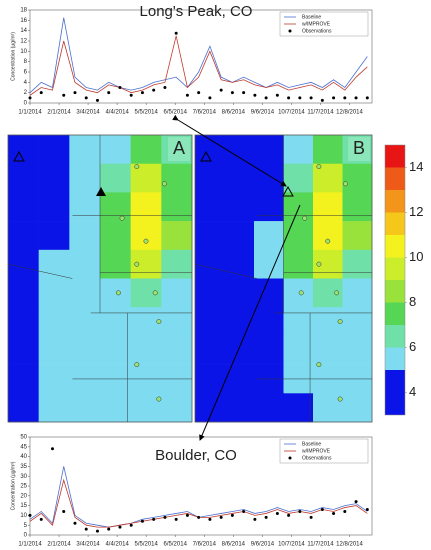  What do you see at coordinates (23, 21) in the screenshot?
I see `y-tick-label: 16` at bounding box center [23, 21].